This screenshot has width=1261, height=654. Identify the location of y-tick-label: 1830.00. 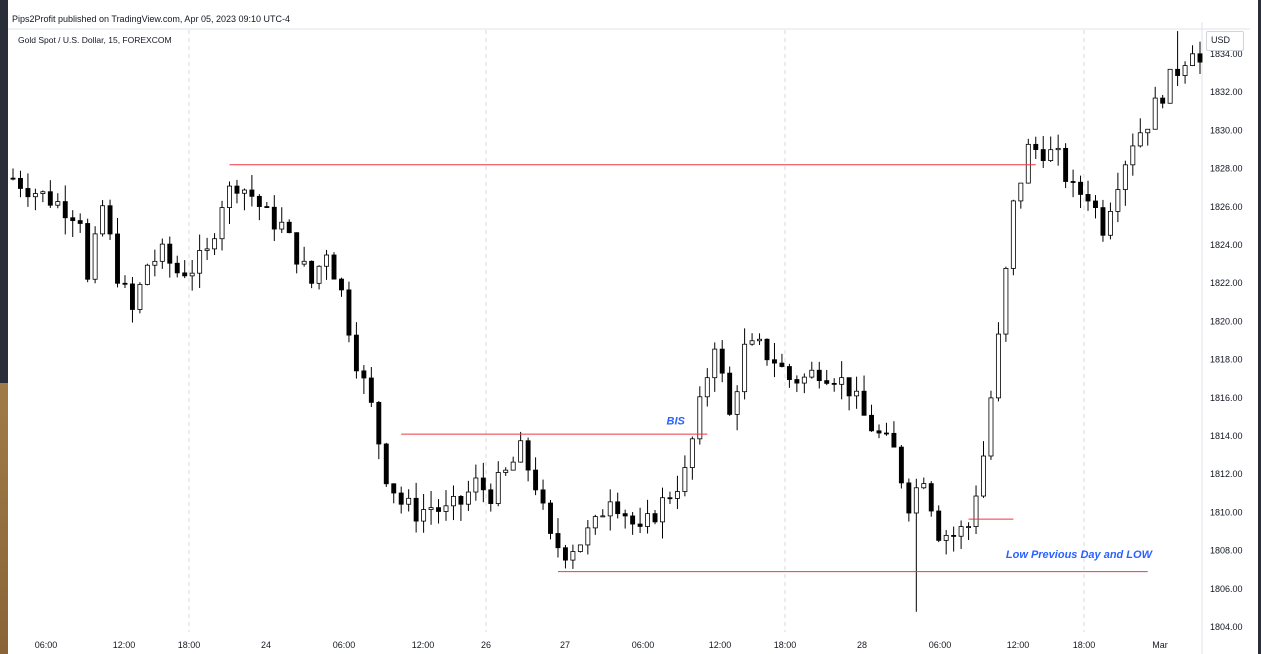
(1226, 130).